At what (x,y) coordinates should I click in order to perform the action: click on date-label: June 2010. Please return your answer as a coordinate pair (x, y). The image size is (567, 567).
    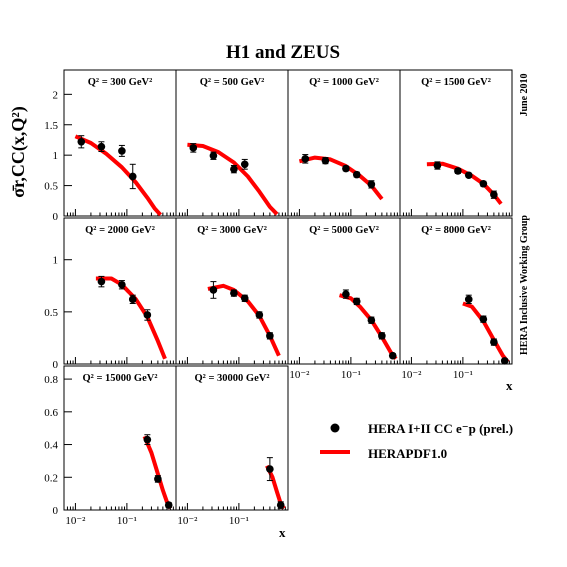
    Looking at the image, I should click on (524, 94).